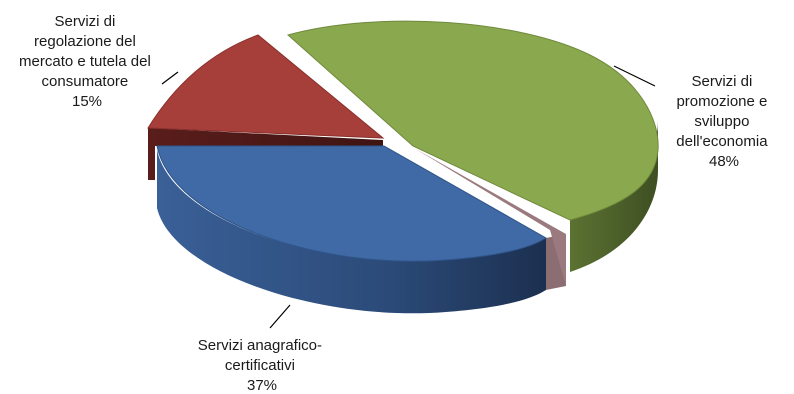  I want to click on pie-slice-regolazione, so click(266, 107).